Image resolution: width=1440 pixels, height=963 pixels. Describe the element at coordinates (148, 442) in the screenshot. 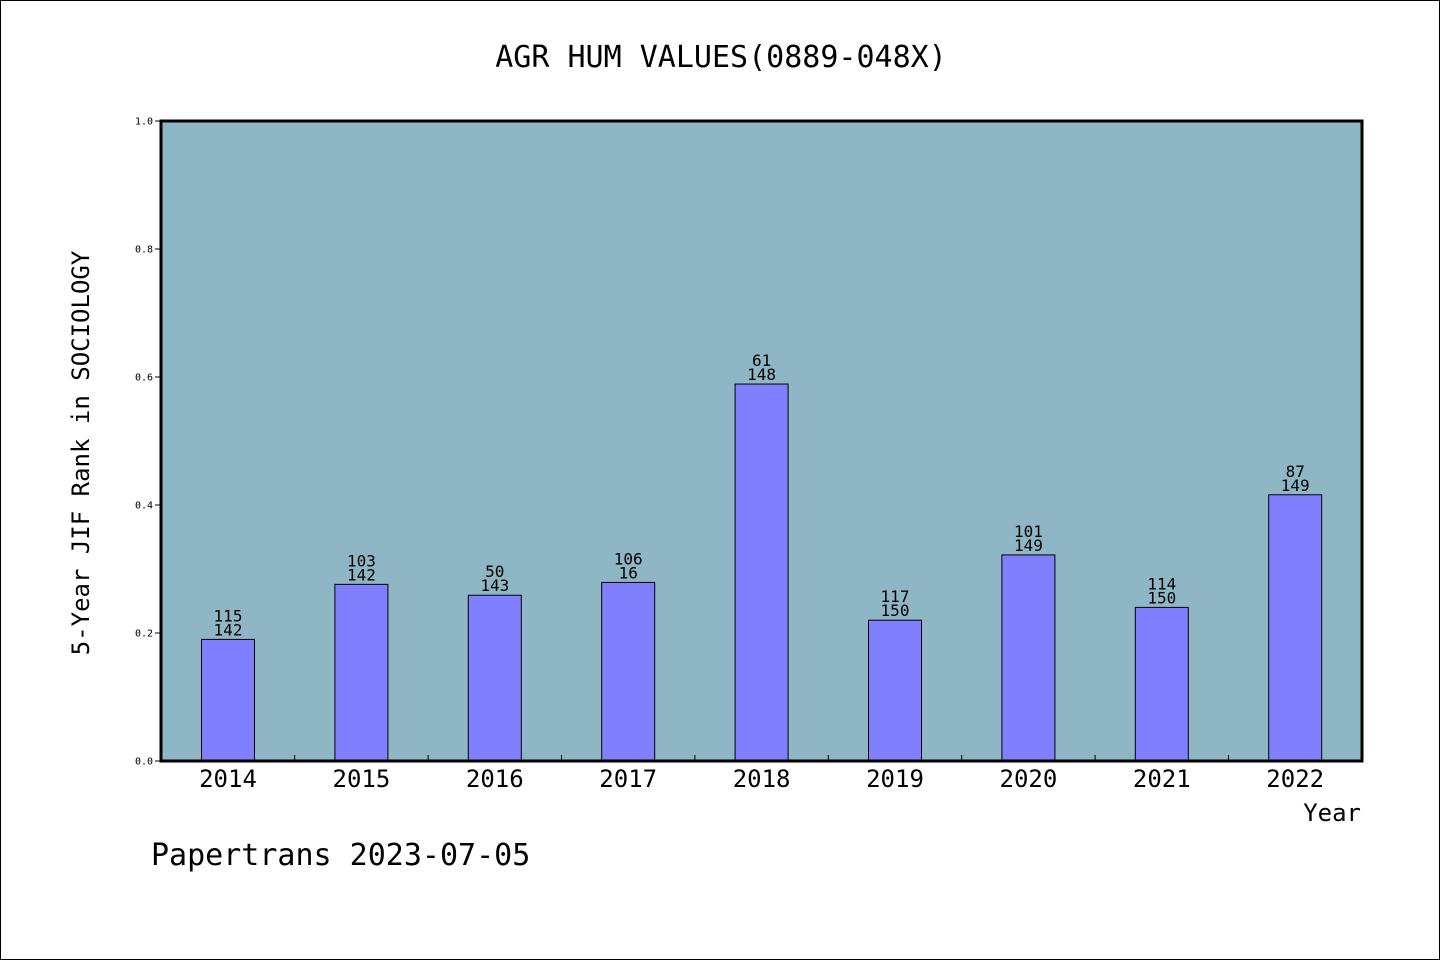

I see `y-axis: 0.0 0.2 0.4 0.6 0.8 1.0` at that location.